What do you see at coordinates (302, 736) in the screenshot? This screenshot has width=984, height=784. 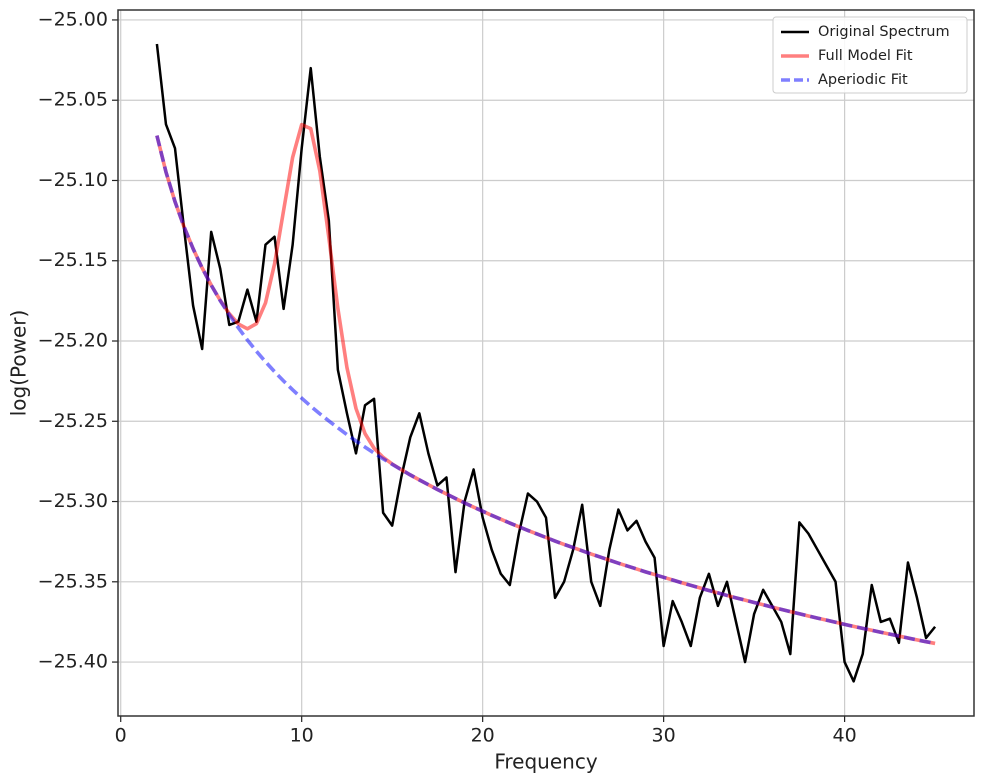 I see `x-tick-label: 10` at bounding box center [302, 736].